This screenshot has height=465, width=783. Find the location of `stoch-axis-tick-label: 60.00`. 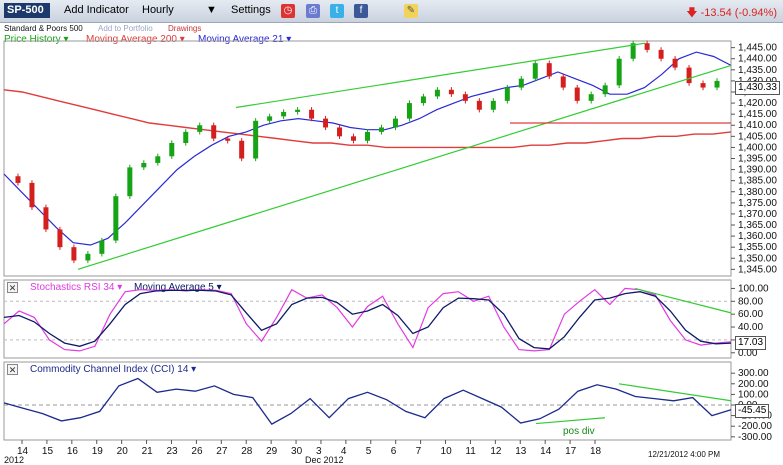

stoch-axis-tick-label: 60.00 is located at coordinates (750, 314).